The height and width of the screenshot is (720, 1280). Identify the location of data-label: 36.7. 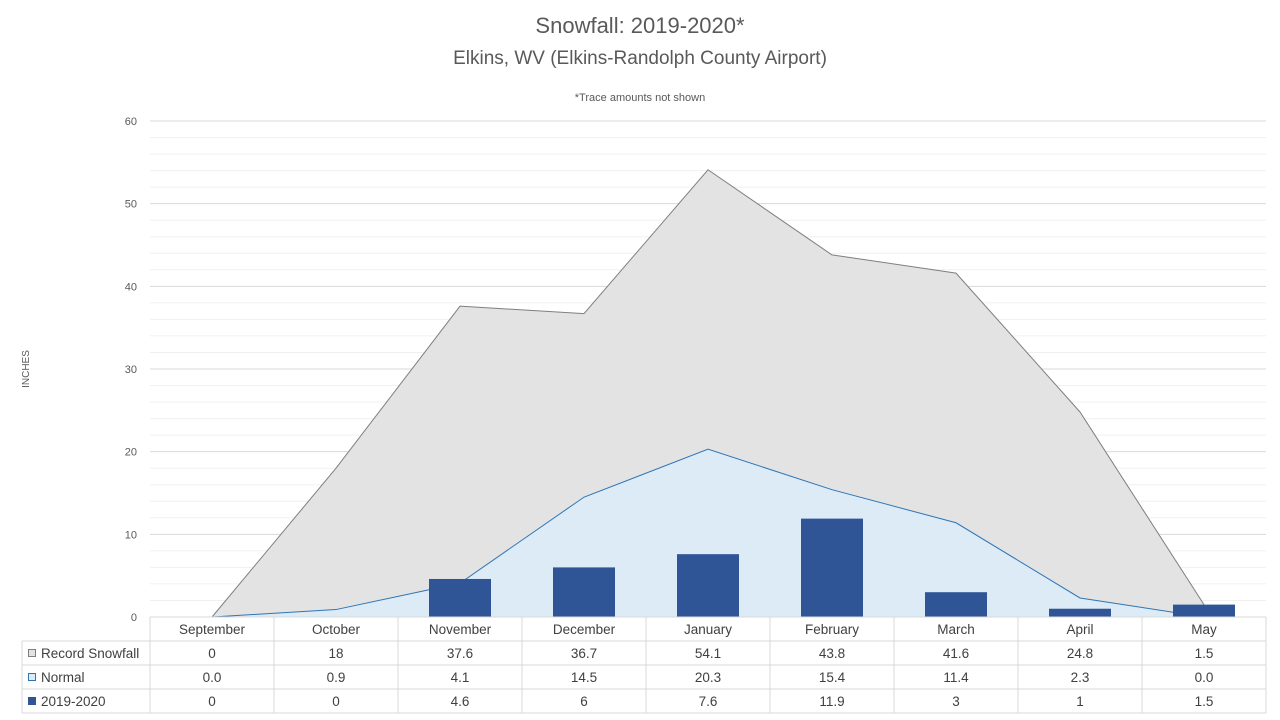
(584, 653).